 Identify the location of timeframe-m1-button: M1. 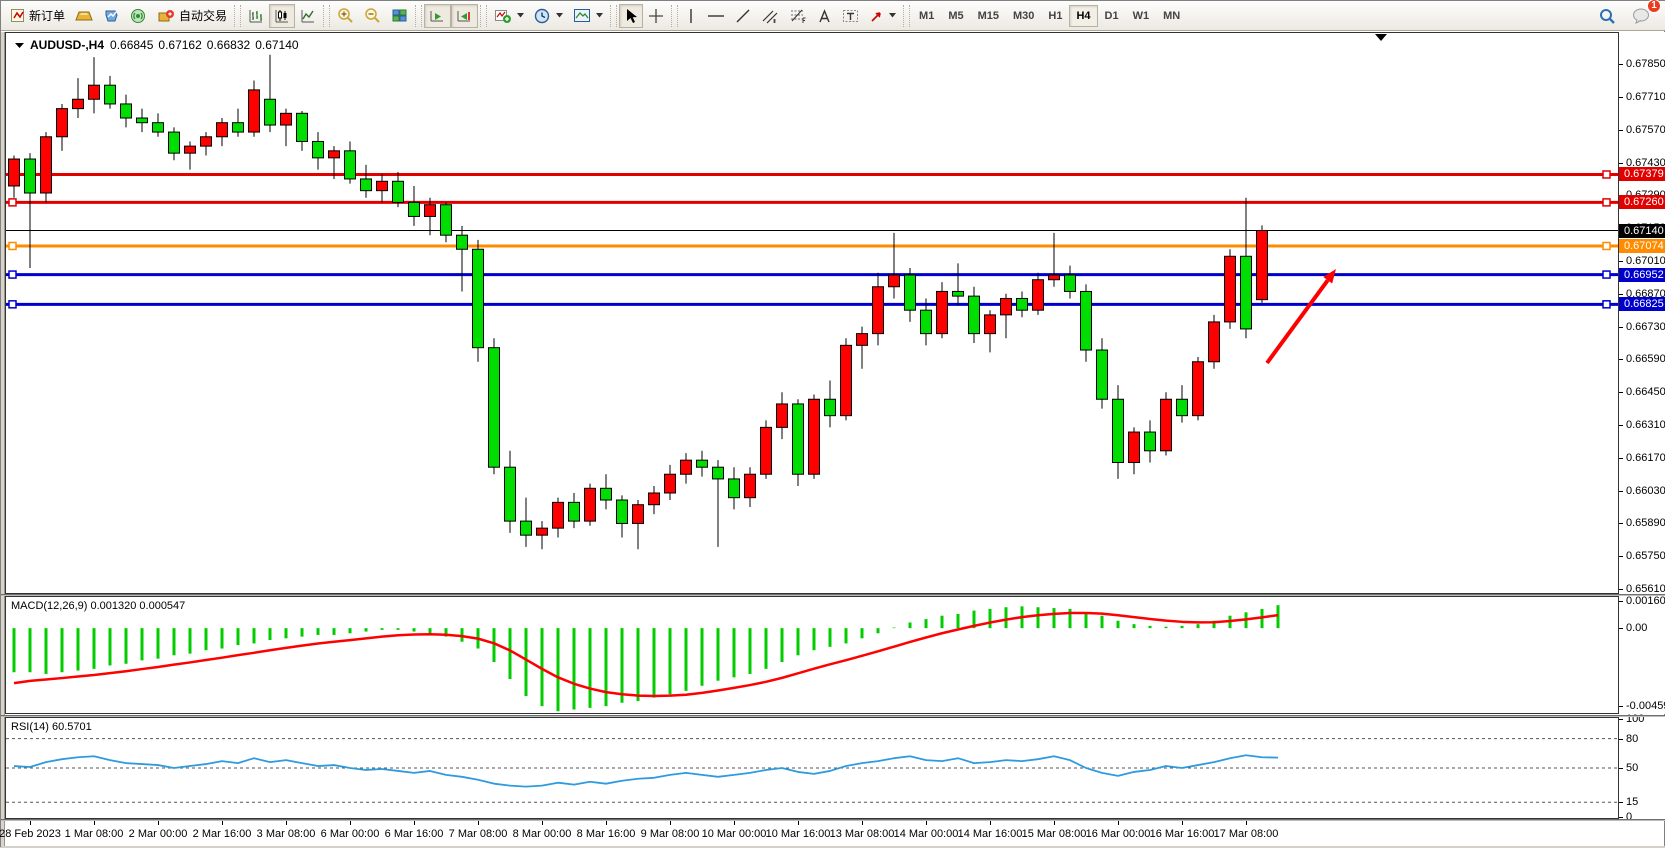
(926, 16).